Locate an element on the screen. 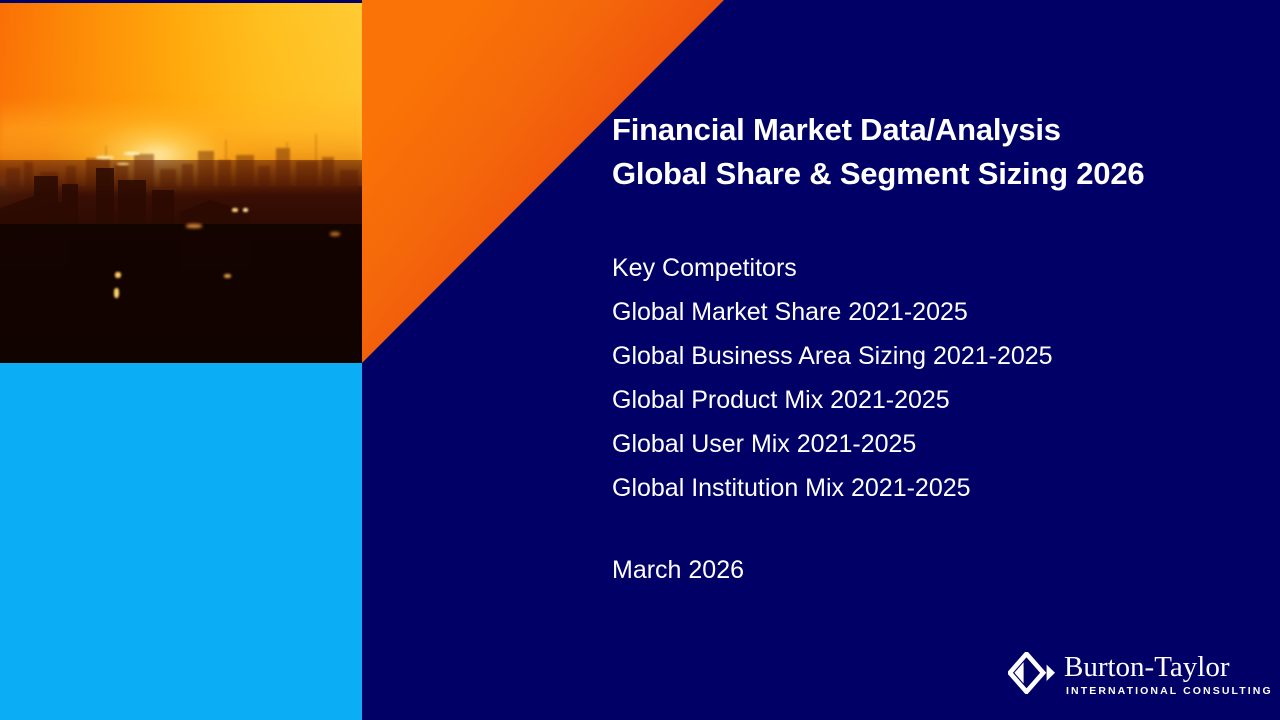 The height and width of the screenshot is (720, 1280). title-line-1: Financial Market Data/Analysis is located at coordinates (836, 129).